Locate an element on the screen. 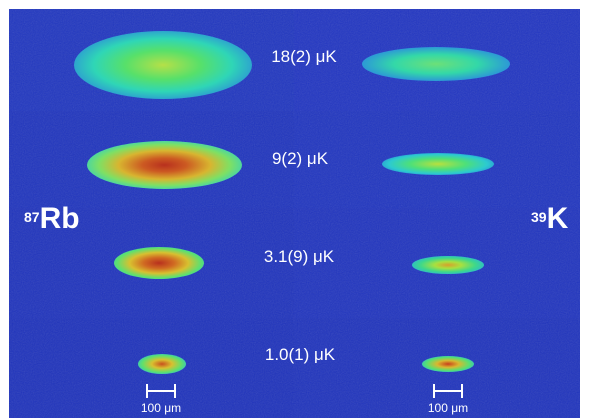 The image size is (589, 418). scale-bar-right is located at coordinates (448, 391).